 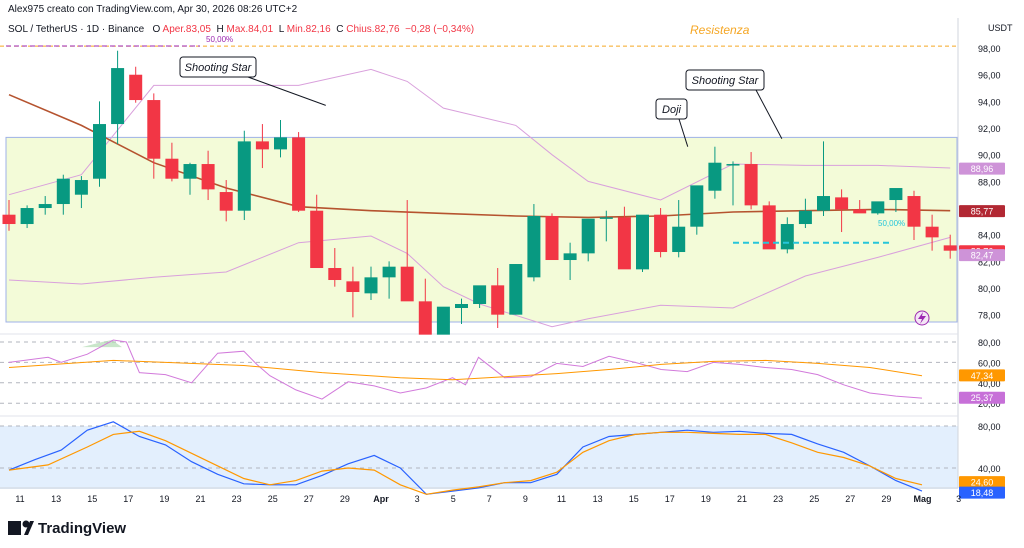 What do you see at coordinates (465, 369) in the screenshot?
I see `rsi-line` at bounding box center [465, 369].